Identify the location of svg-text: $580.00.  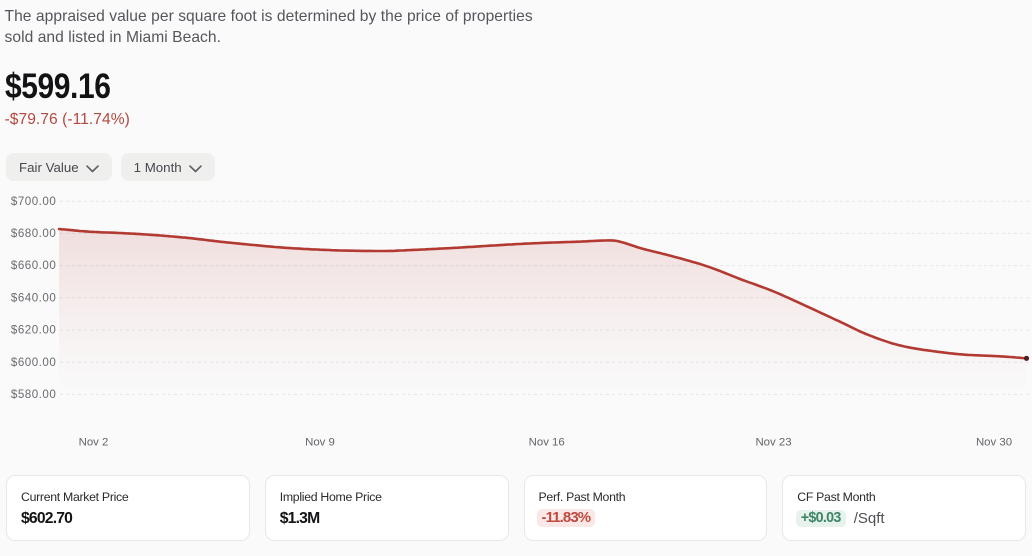
(33, 394).